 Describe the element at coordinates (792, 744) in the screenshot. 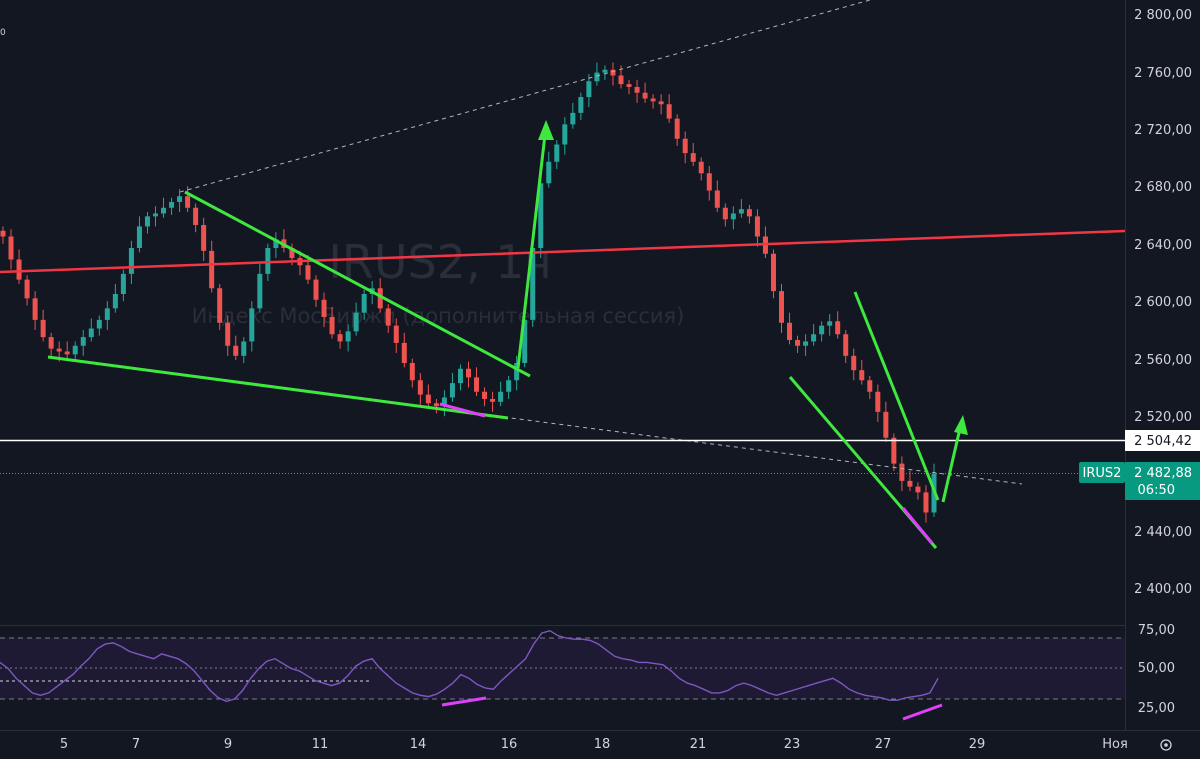

I see `time-tick-label: 23` at that location.